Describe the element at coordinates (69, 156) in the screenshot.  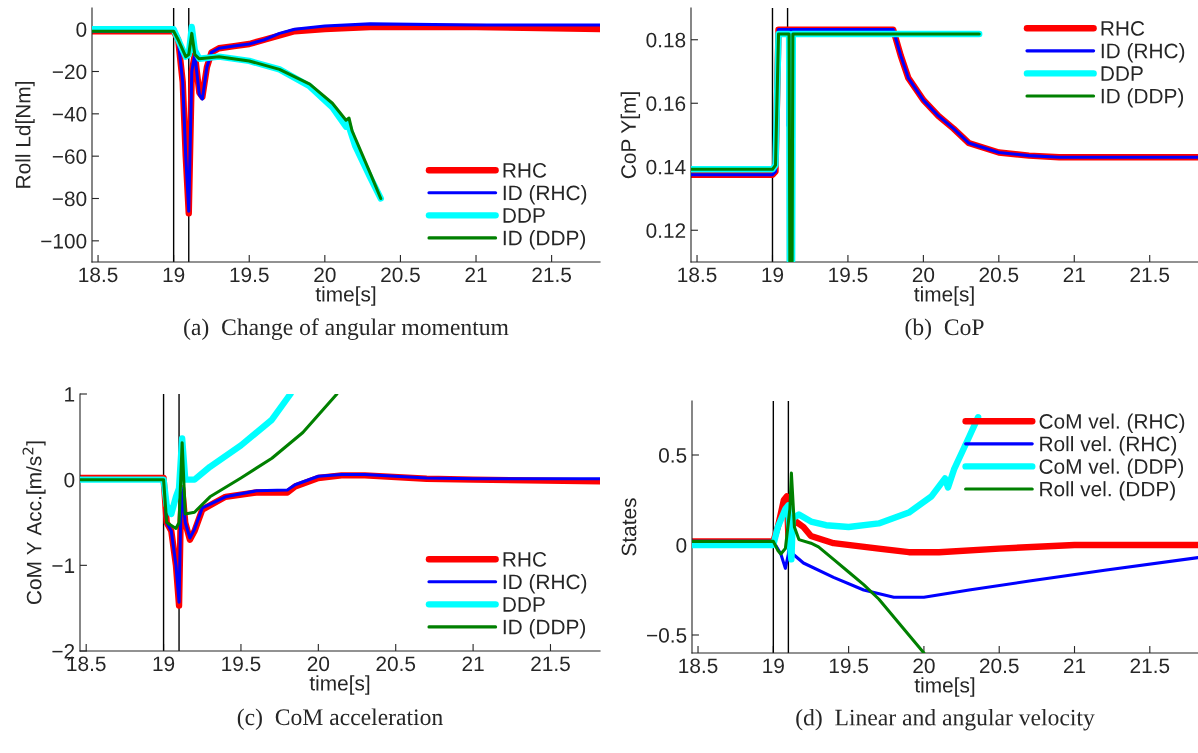
I see `y-tick-label: −60` at that location.